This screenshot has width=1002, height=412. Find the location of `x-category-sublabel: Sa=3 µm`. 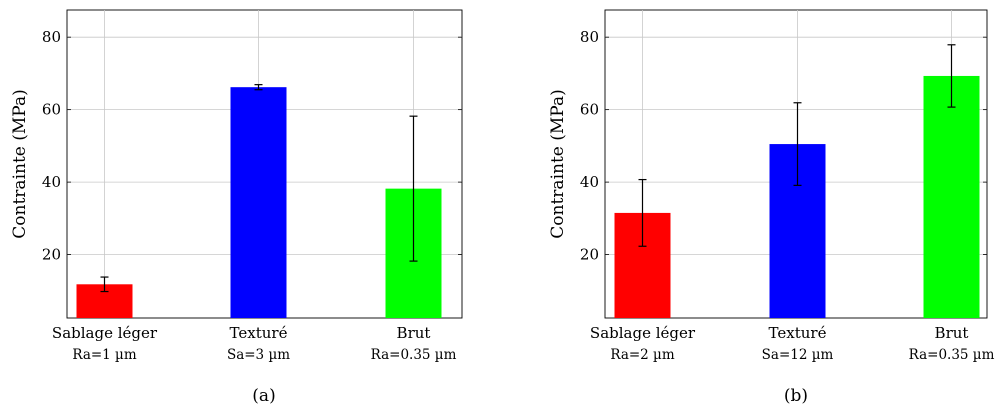

x-category-sublabel: Sa=3 µm is located at coordinates (258, 355).